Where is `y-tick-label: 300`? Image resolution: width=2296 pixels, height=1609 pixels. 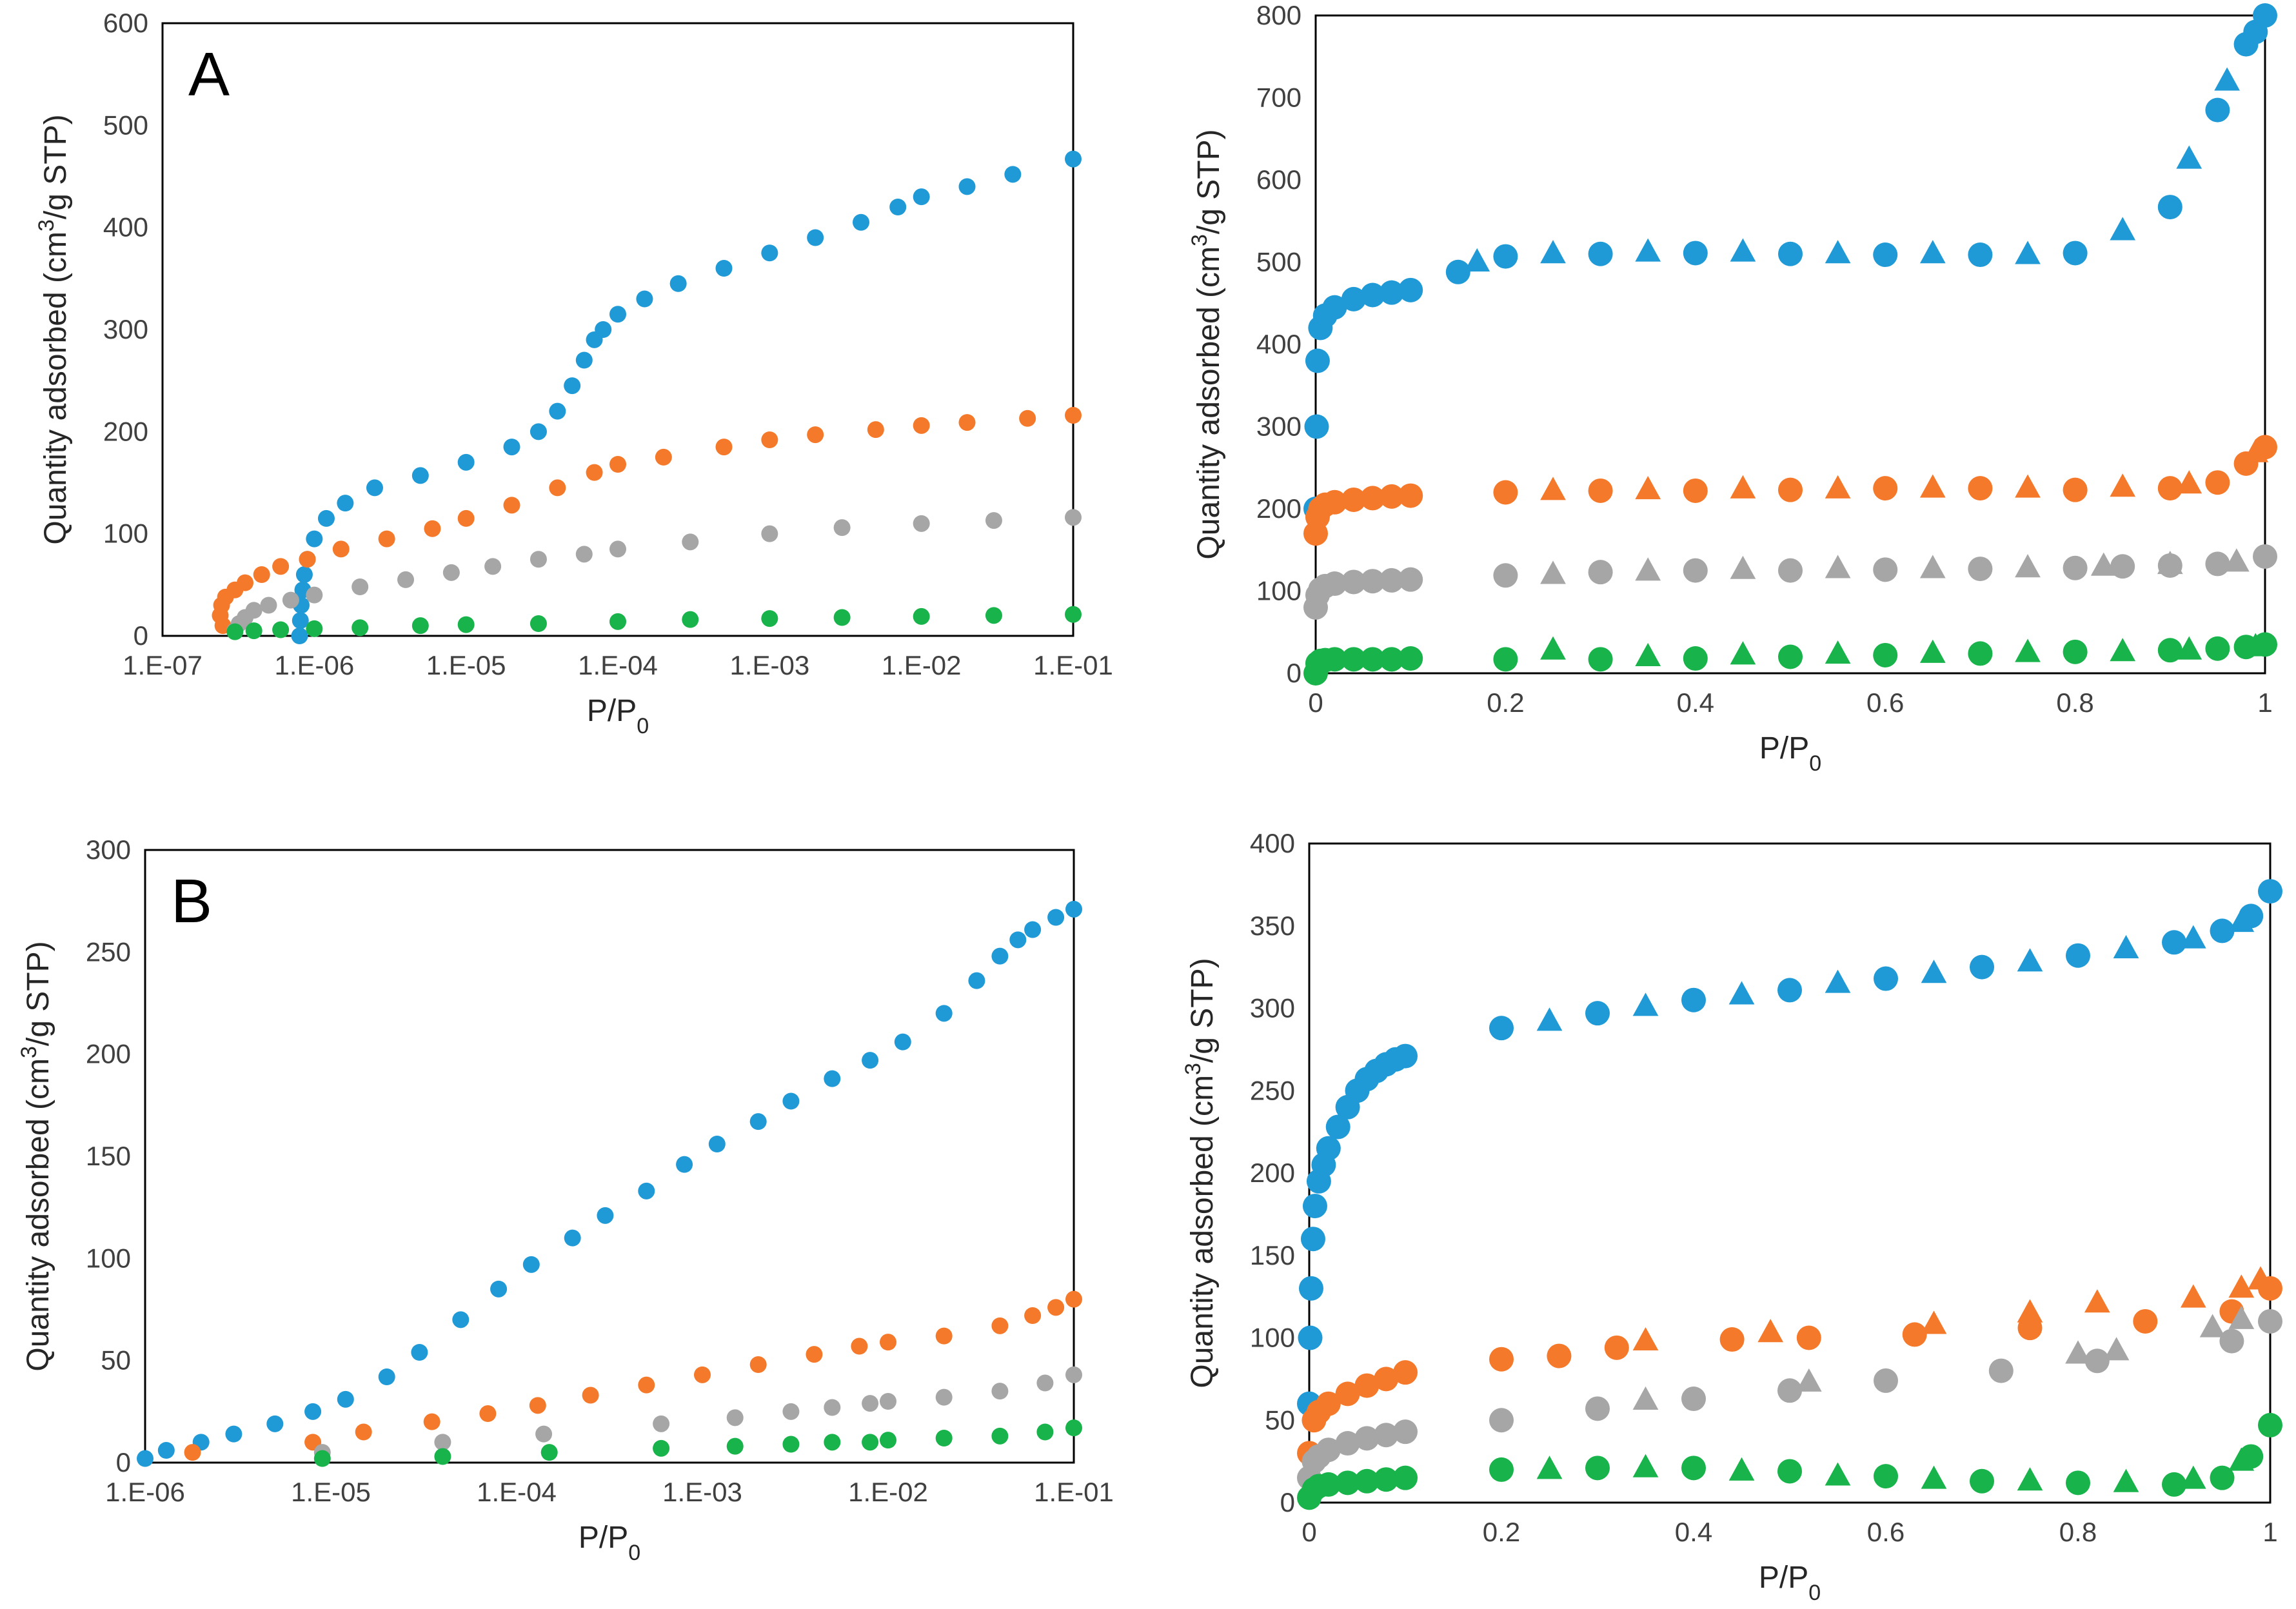 y-tick-label: 300 is located at coordinates (1278, 426).